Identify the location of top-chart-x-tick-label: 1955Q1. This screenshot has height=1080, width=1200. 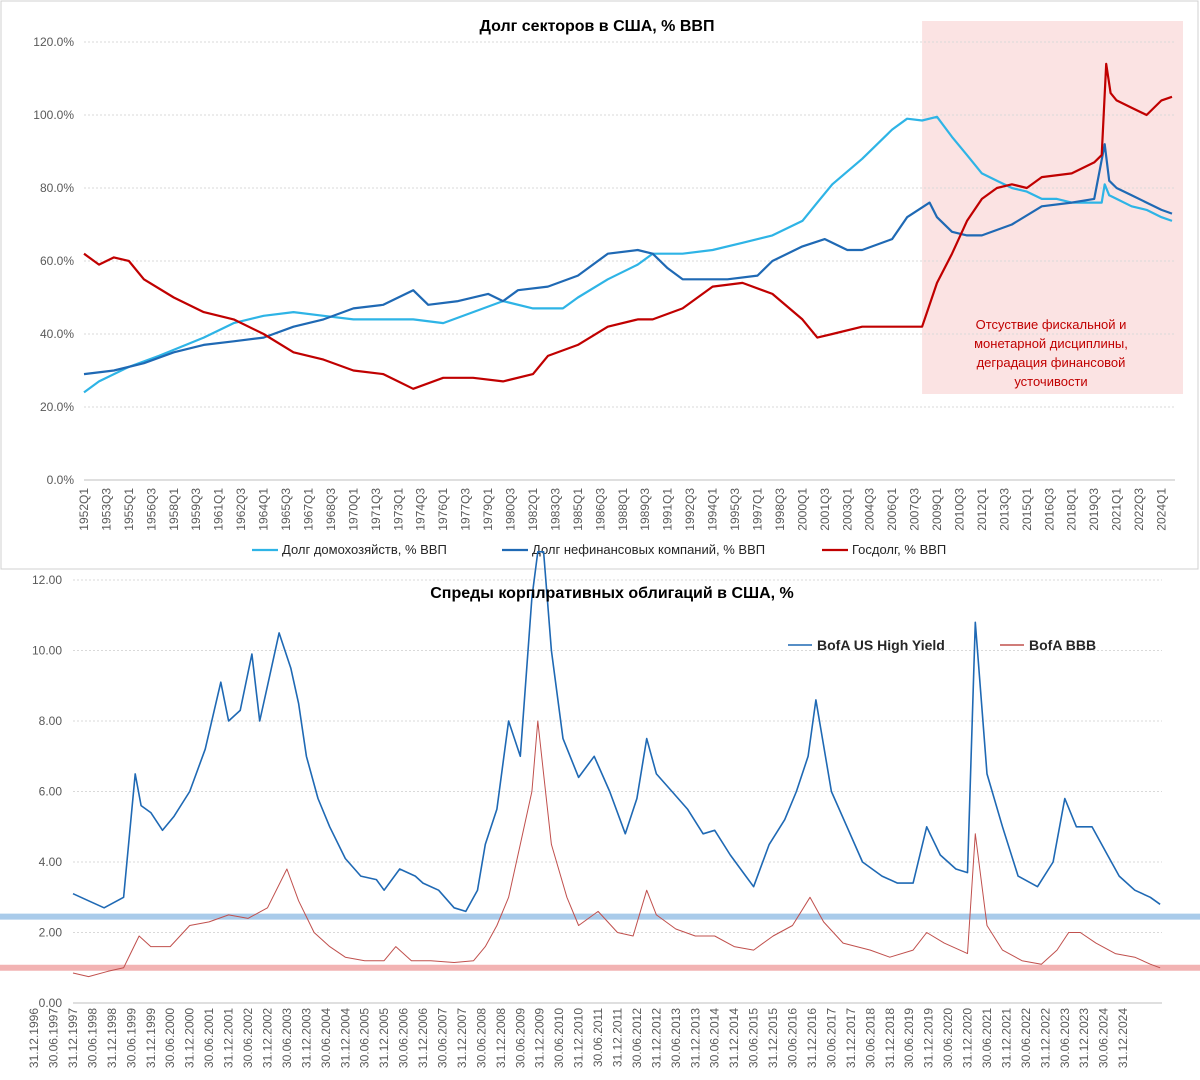
(129, 509).